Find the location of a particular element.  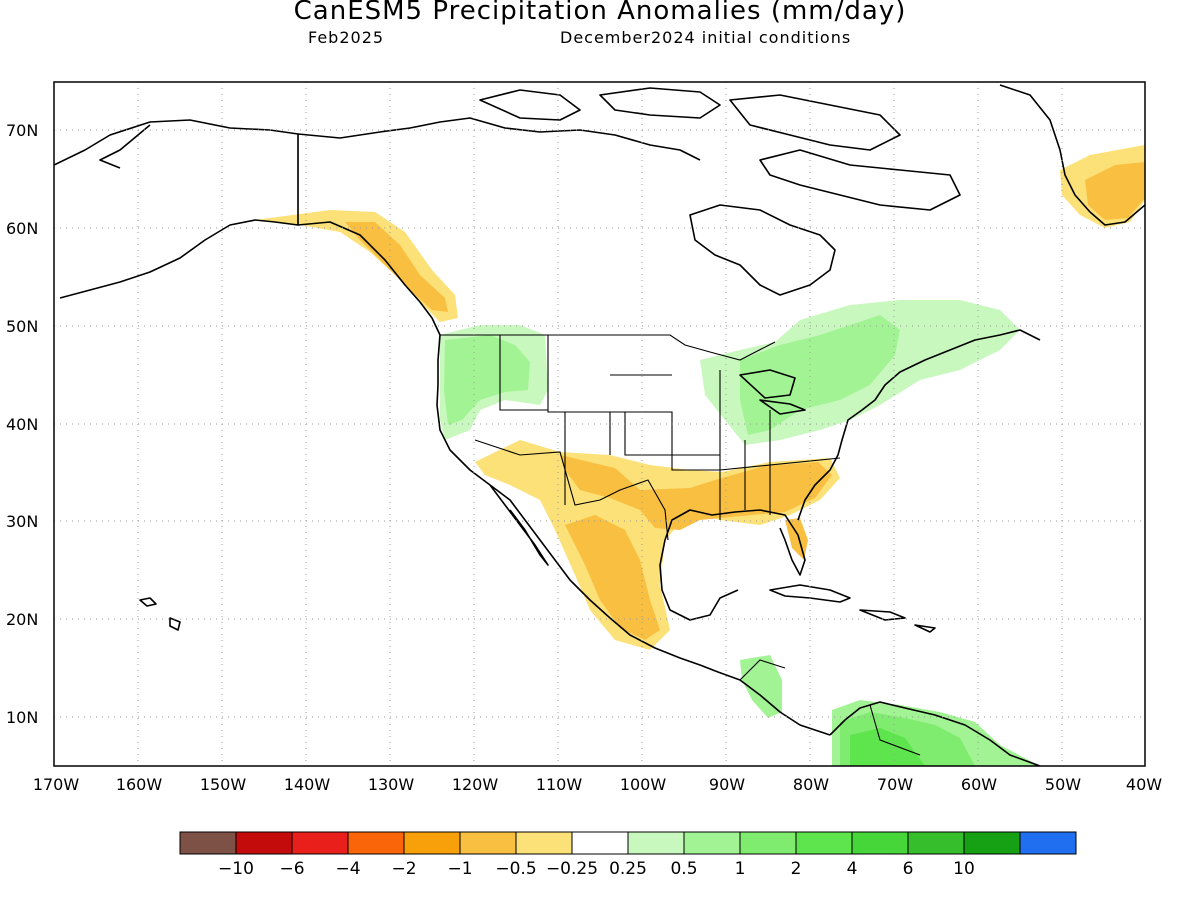

lon-tick-label: 170W is located at coordinates (56, 784).